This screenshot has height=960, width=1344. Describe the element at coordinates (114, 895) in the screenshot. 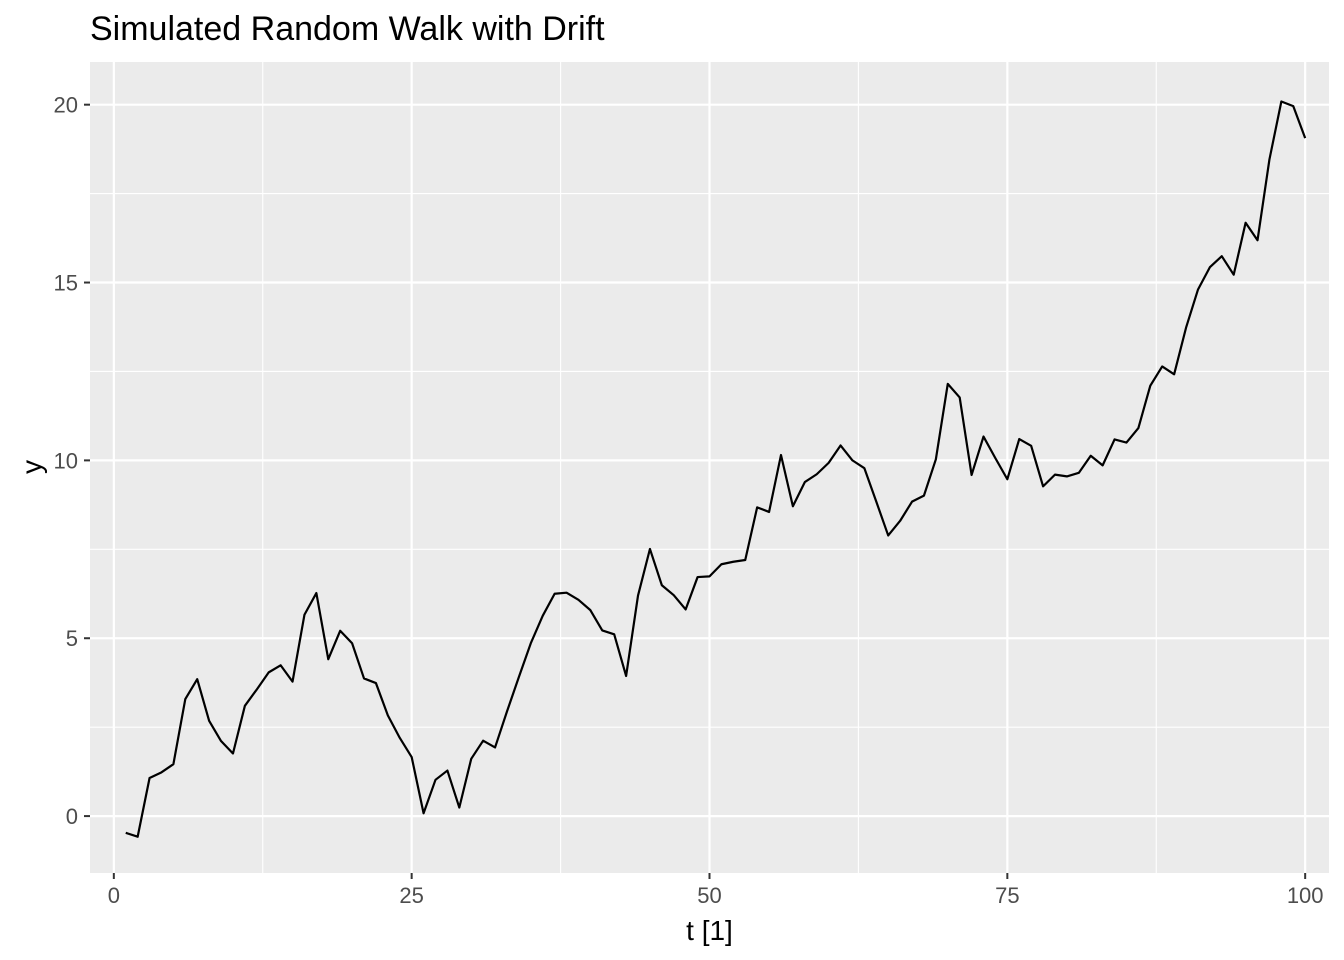

I see `x-tick-label: 0` at that location.